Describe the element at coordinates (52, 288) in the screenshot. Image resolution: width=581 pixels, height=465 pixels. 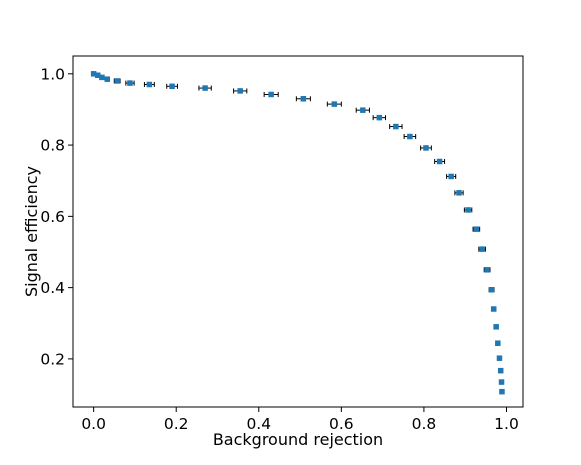
I see `y-tick-label: 0.4` at that location.